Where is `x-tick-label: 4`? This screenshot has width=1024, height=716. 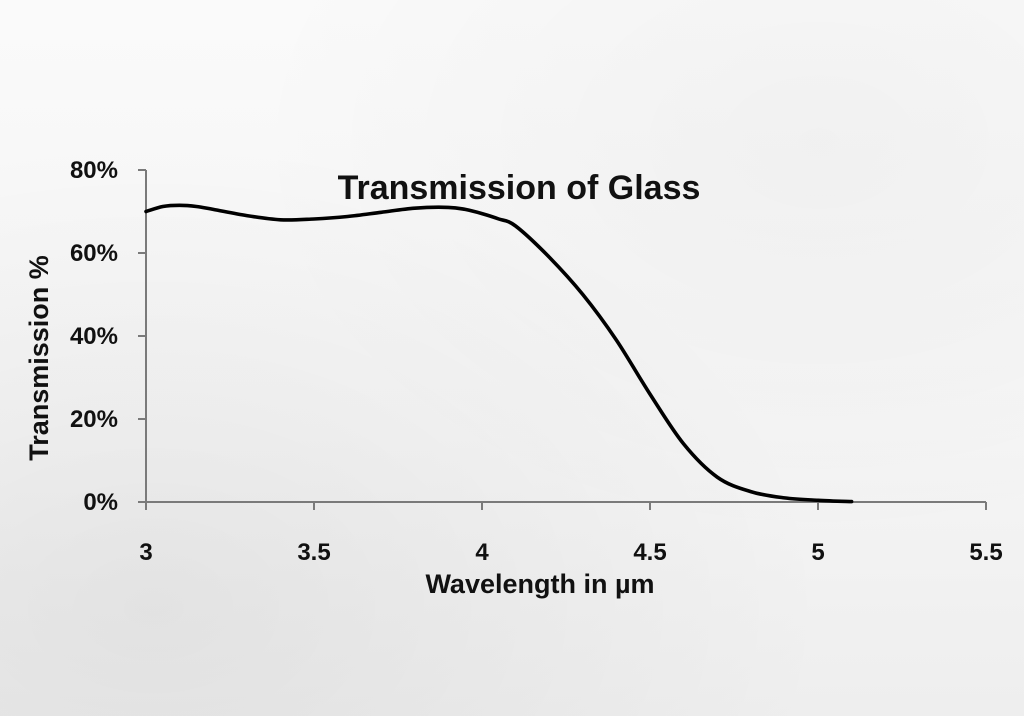
x-tick-label: 4 is located at coordinates (482, 552).